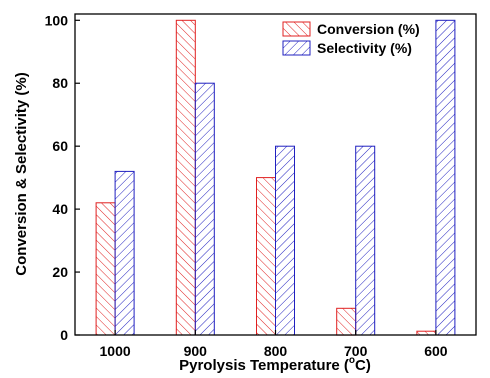 This screenshot has width=490, height=378. What do you see at coordinates (276, 351) in the screenshot?
I see `x-tick-label-800: 800` at bounding box center [276, 351].